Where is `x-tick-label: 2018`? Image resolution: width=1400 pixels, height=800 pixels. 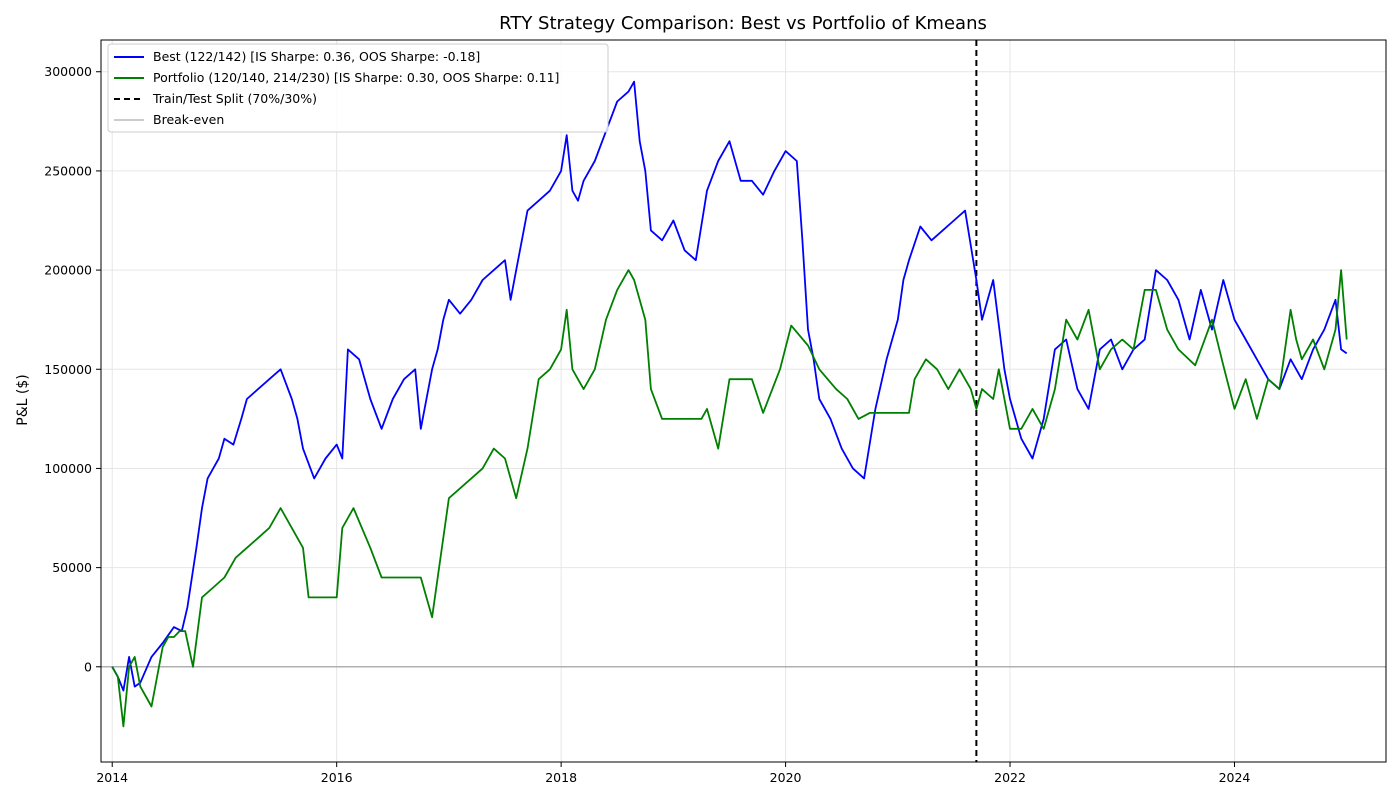 x-tick-label: 2018 is located at coordinates (561, 777).